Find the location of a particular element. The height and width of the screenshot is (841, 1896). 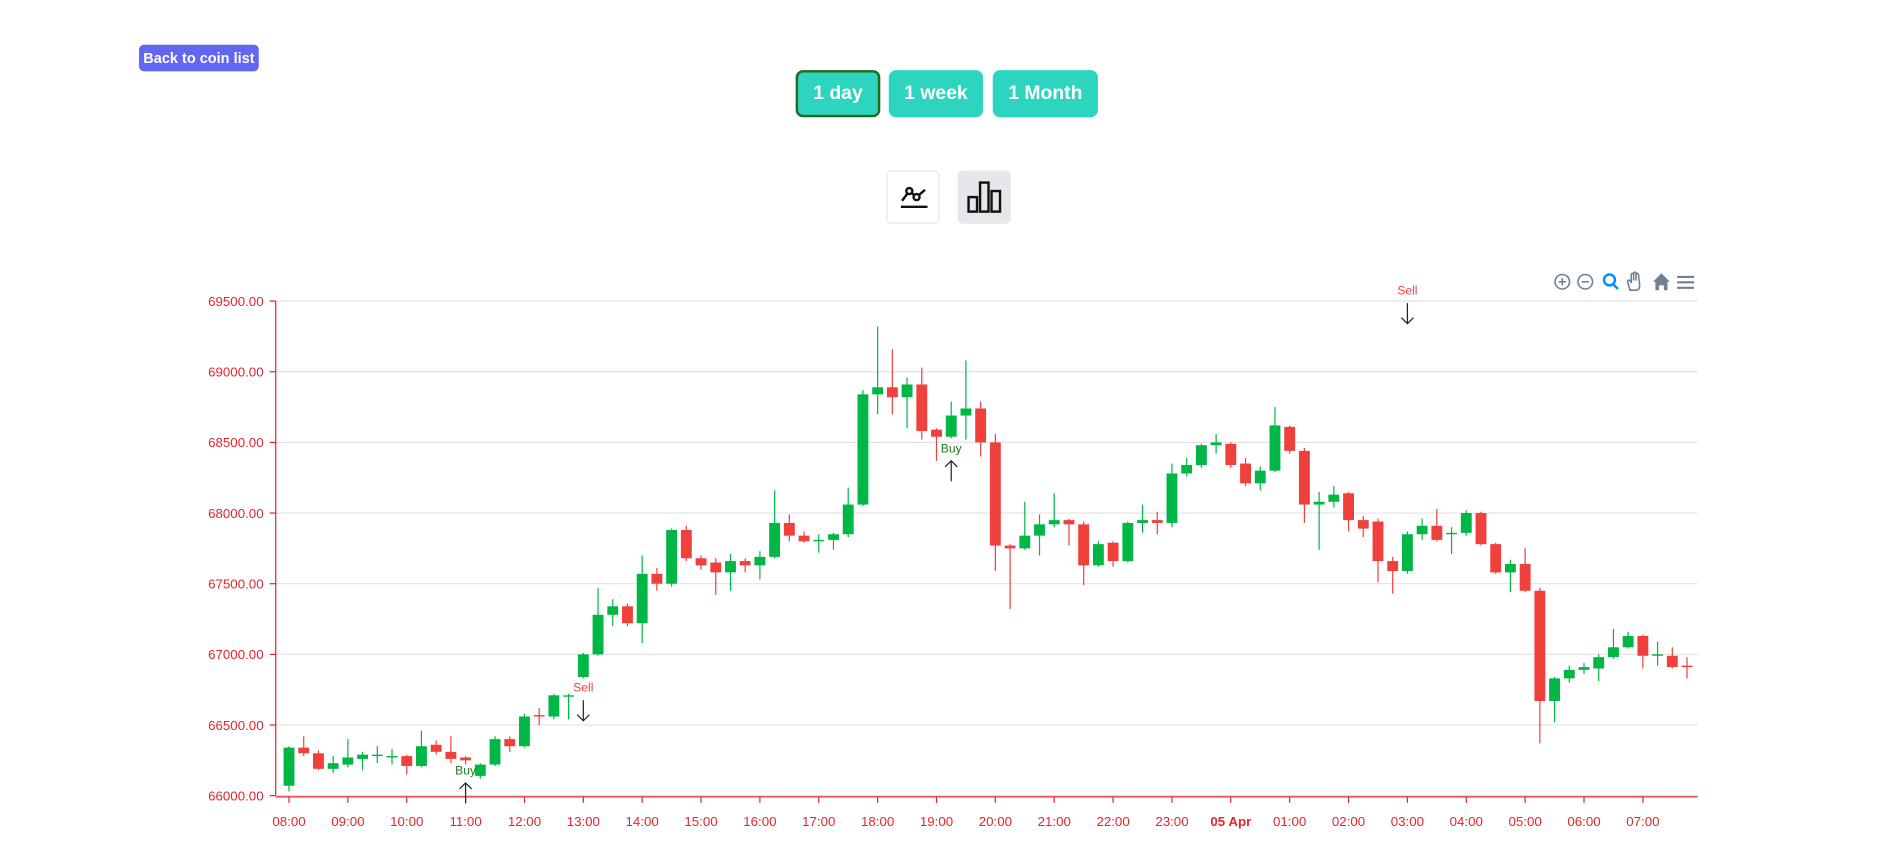

y-tick-label: 69000.00 is located at coordinates (235, 372).